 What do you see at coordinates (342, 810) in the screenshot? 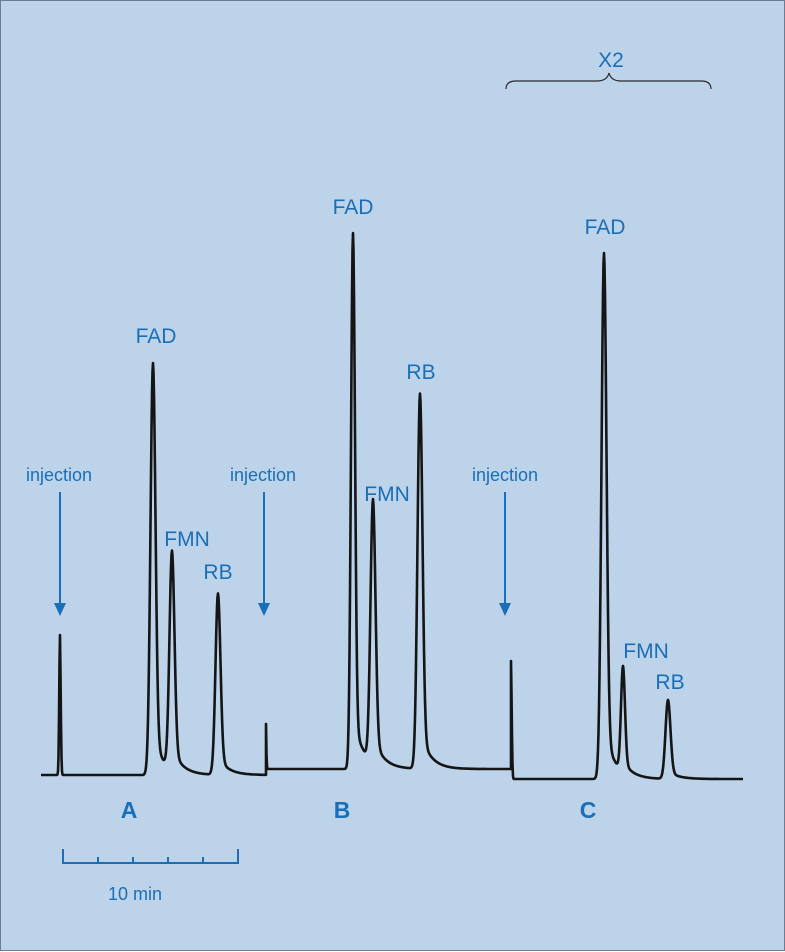
I see `run-label-b: B` at bounding box center [342, 810].